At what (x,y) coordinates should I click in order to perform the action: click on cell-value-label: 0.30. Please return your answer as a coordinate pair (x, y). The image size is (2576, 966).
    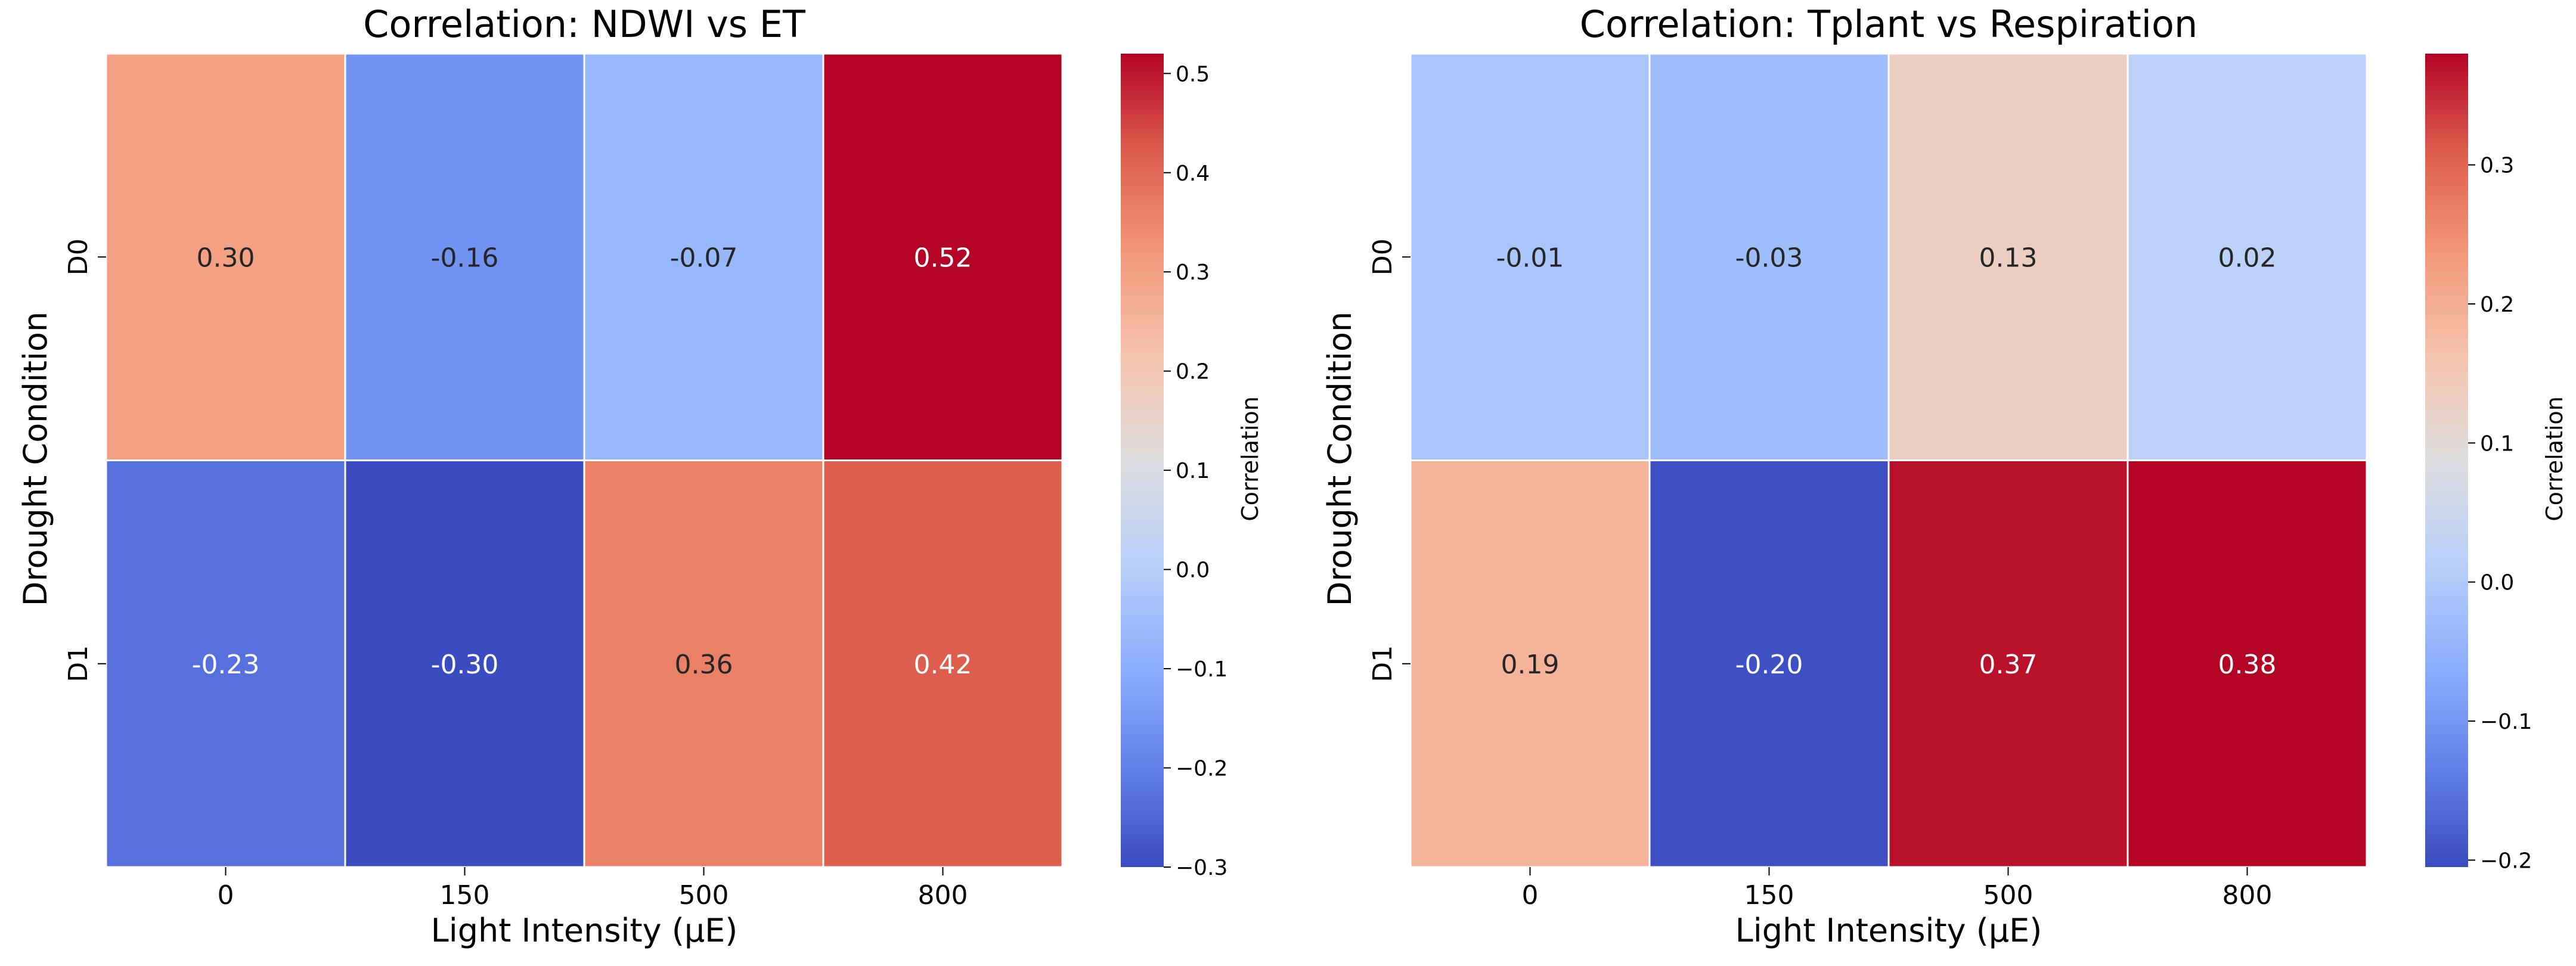
    Looking at the image, I should click on (226, 258).